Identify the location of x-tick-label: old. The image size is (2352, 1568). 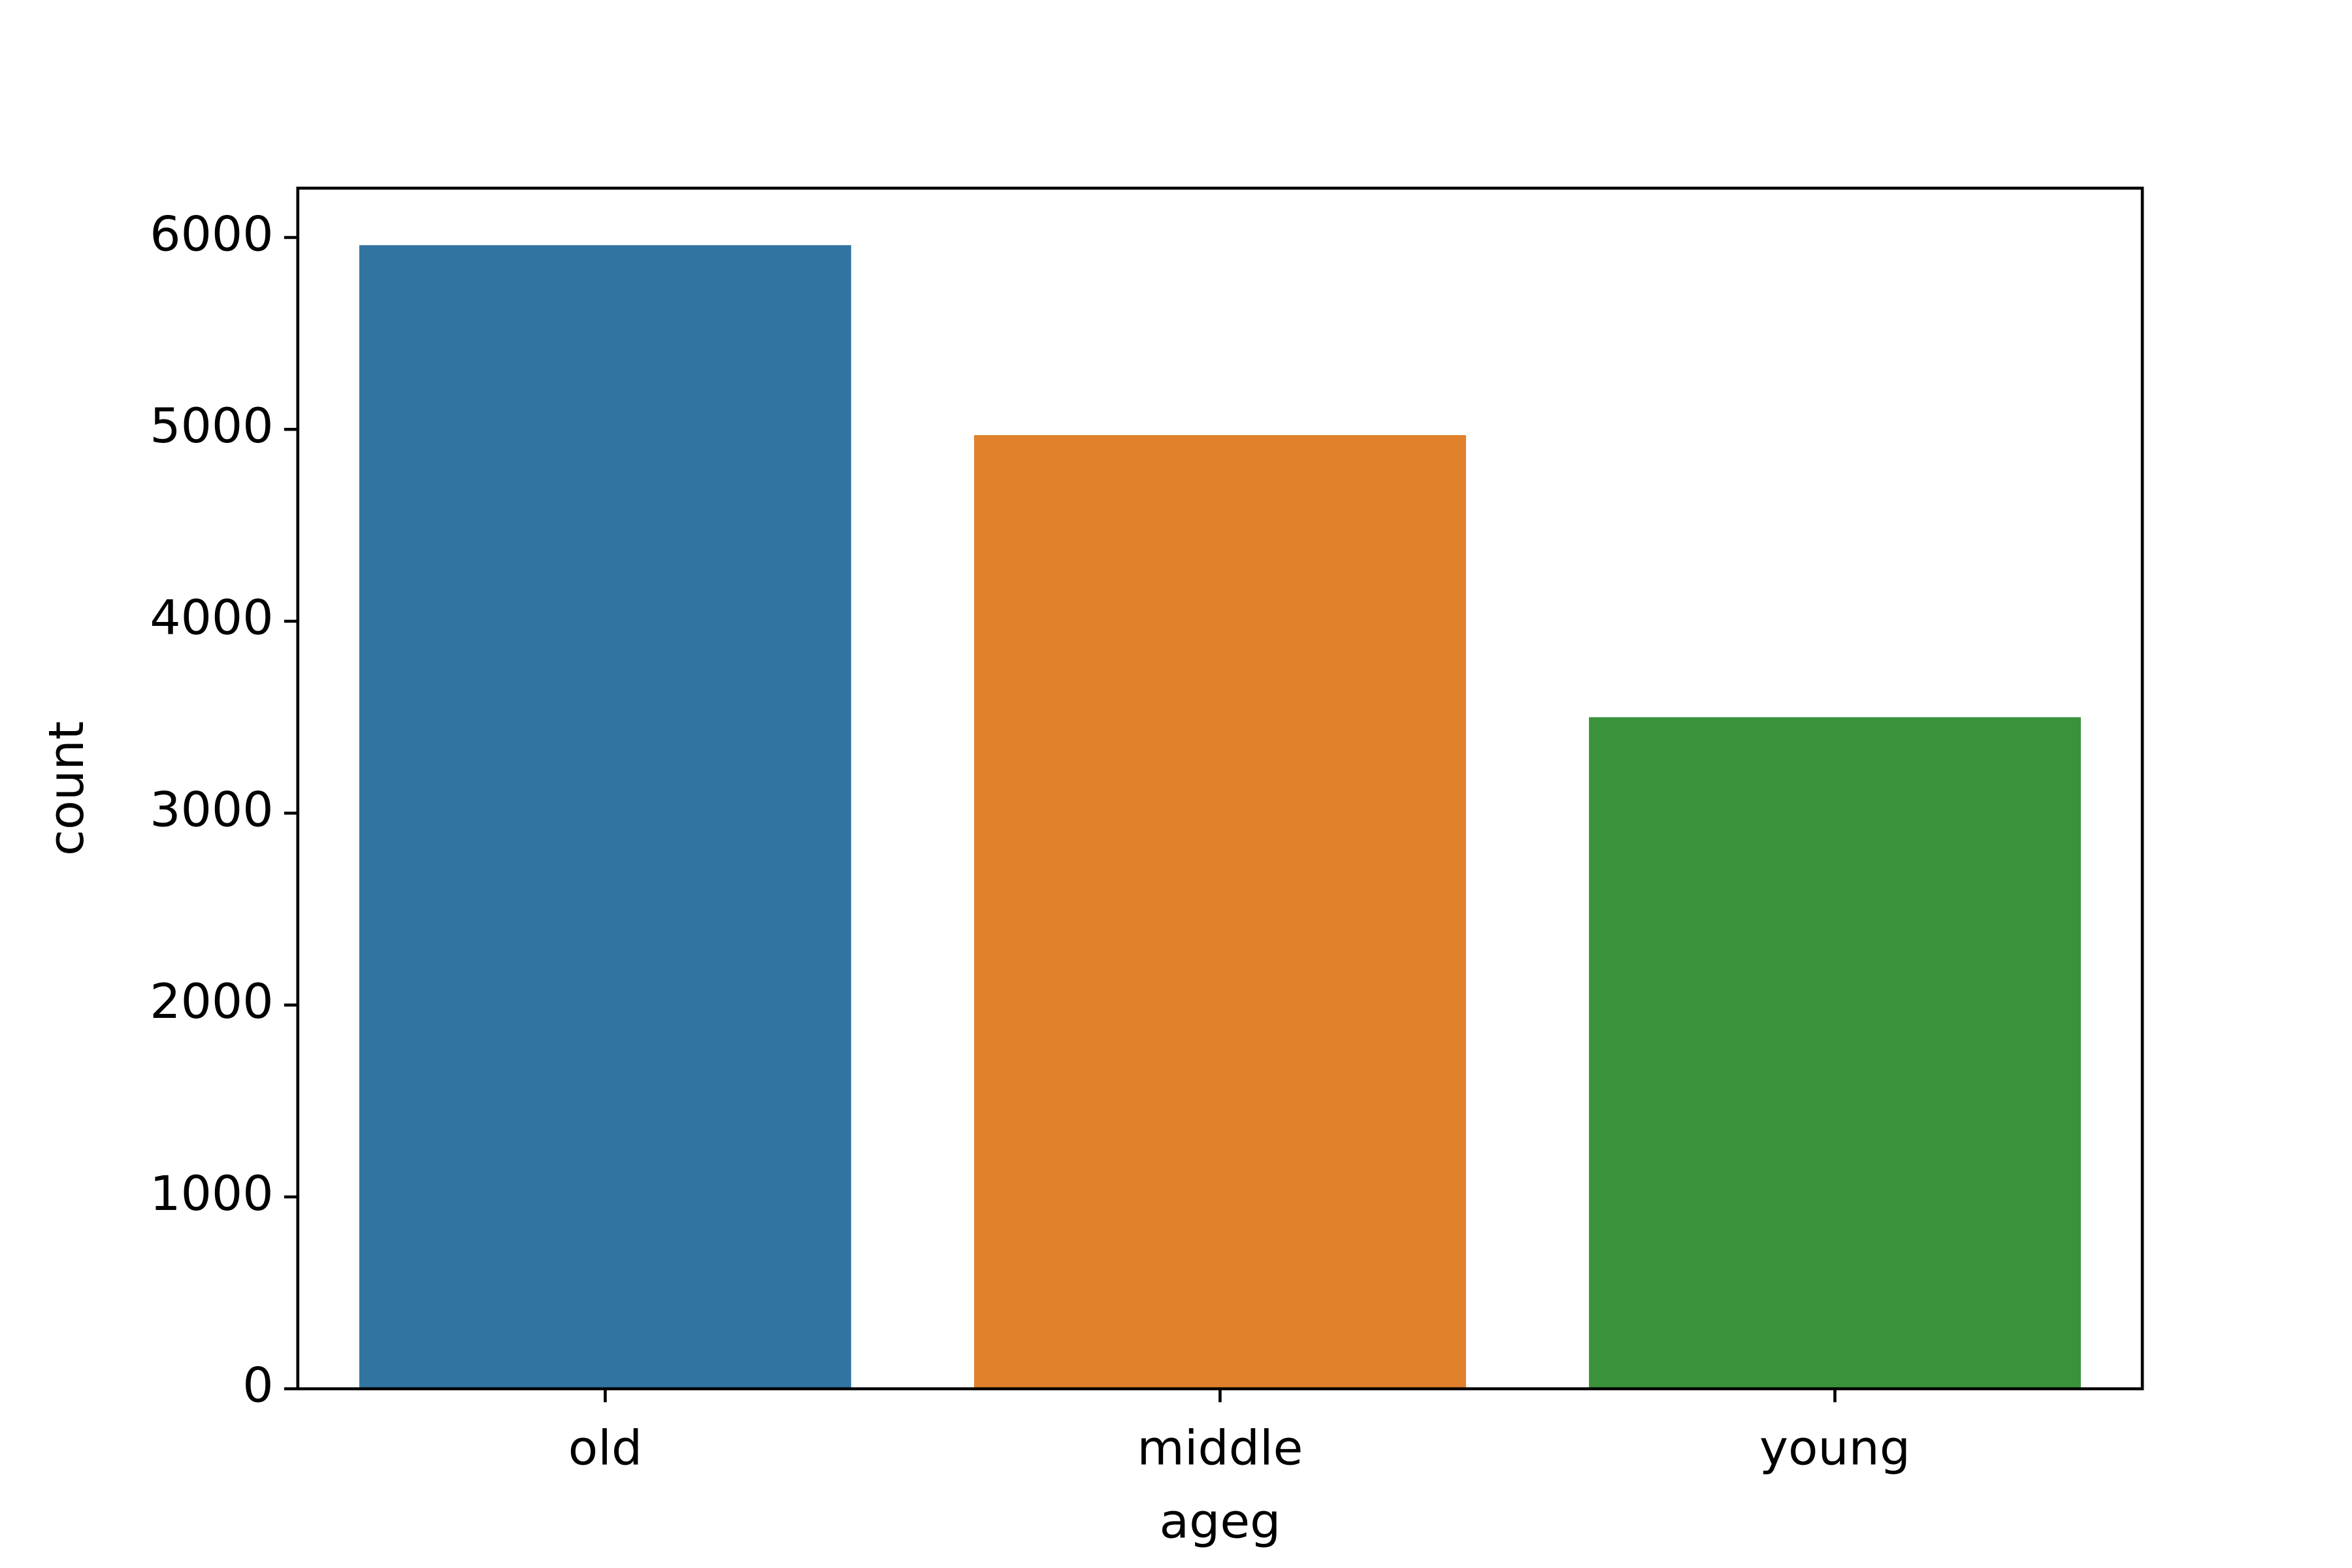
(605, 1448).